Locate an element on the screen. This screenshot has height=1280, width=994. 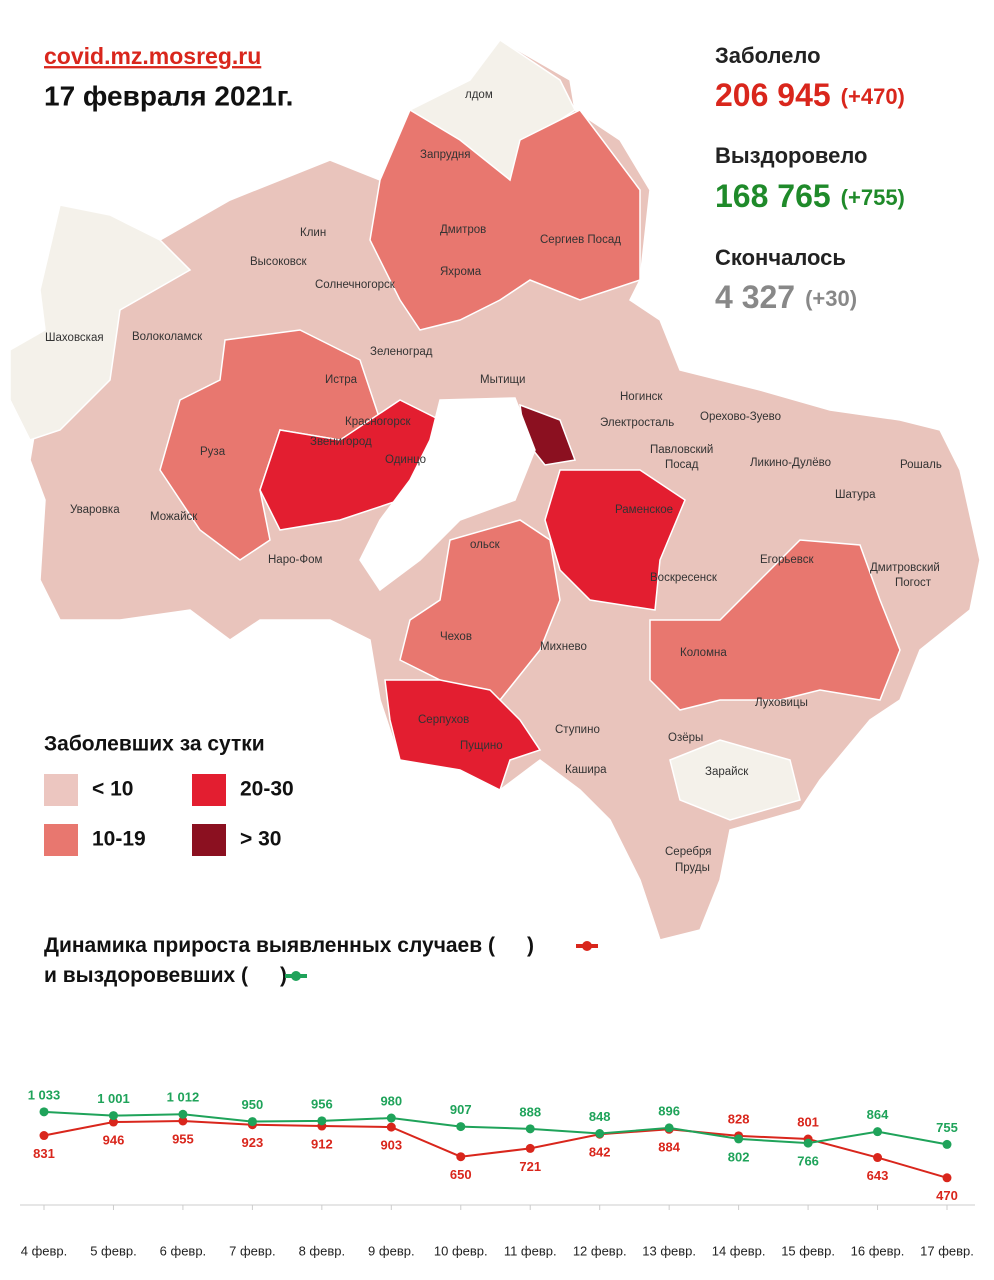
data-label: 923 is located at coordinates (253, 1142).